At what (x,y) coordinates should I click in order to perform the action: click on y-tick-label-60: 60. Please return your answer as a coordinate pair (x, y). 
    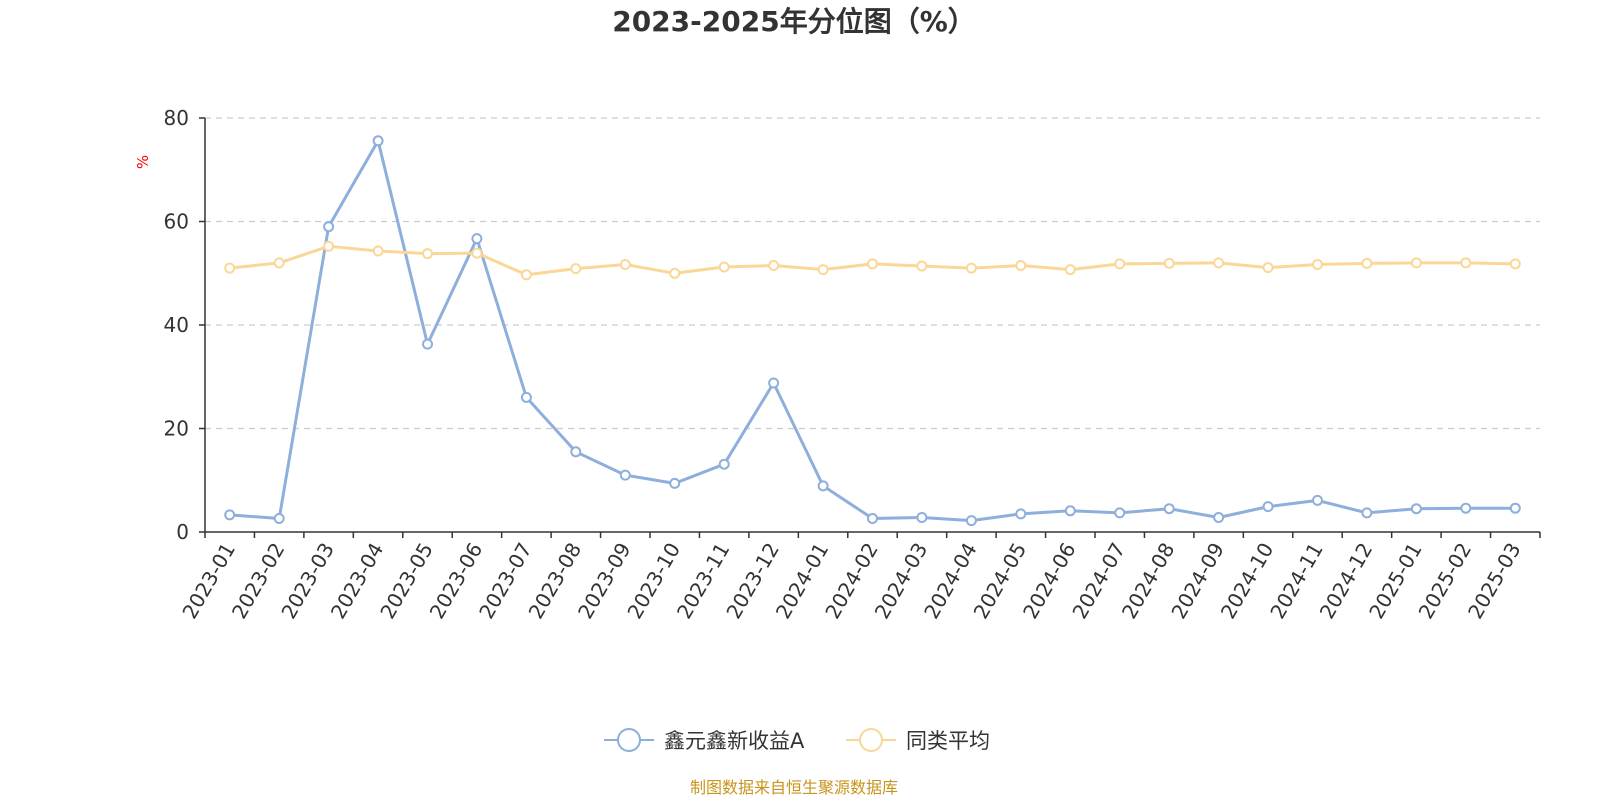
    Looking at the image, I should click on (176, 222).